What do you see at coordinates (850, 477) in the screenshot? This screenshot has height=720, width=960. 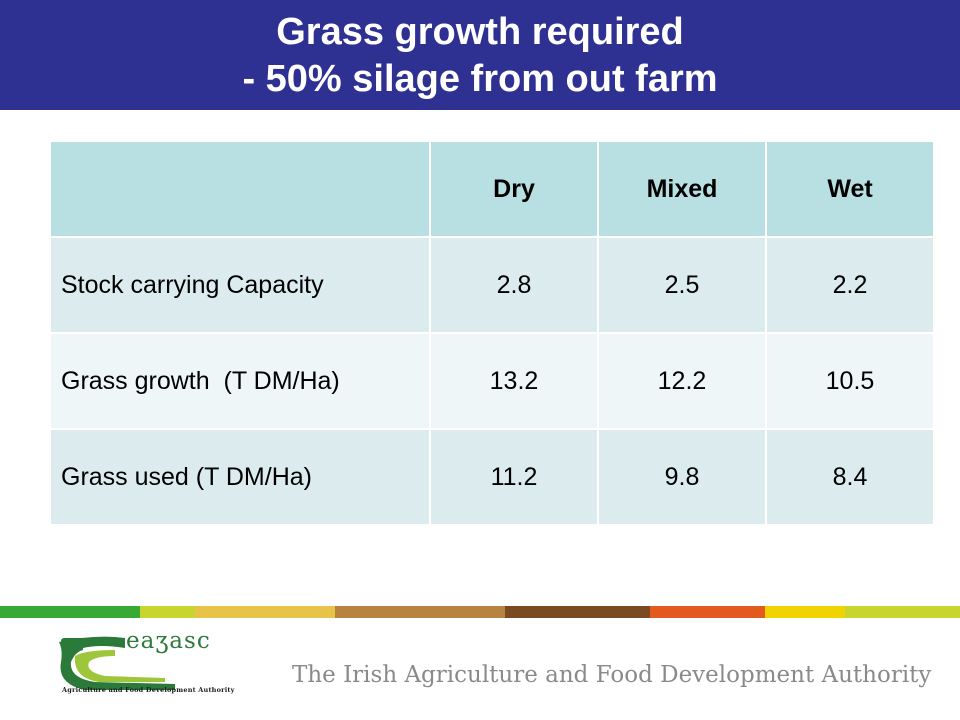 I see `cell-value: 8.4` at bounding box center [850, 477].